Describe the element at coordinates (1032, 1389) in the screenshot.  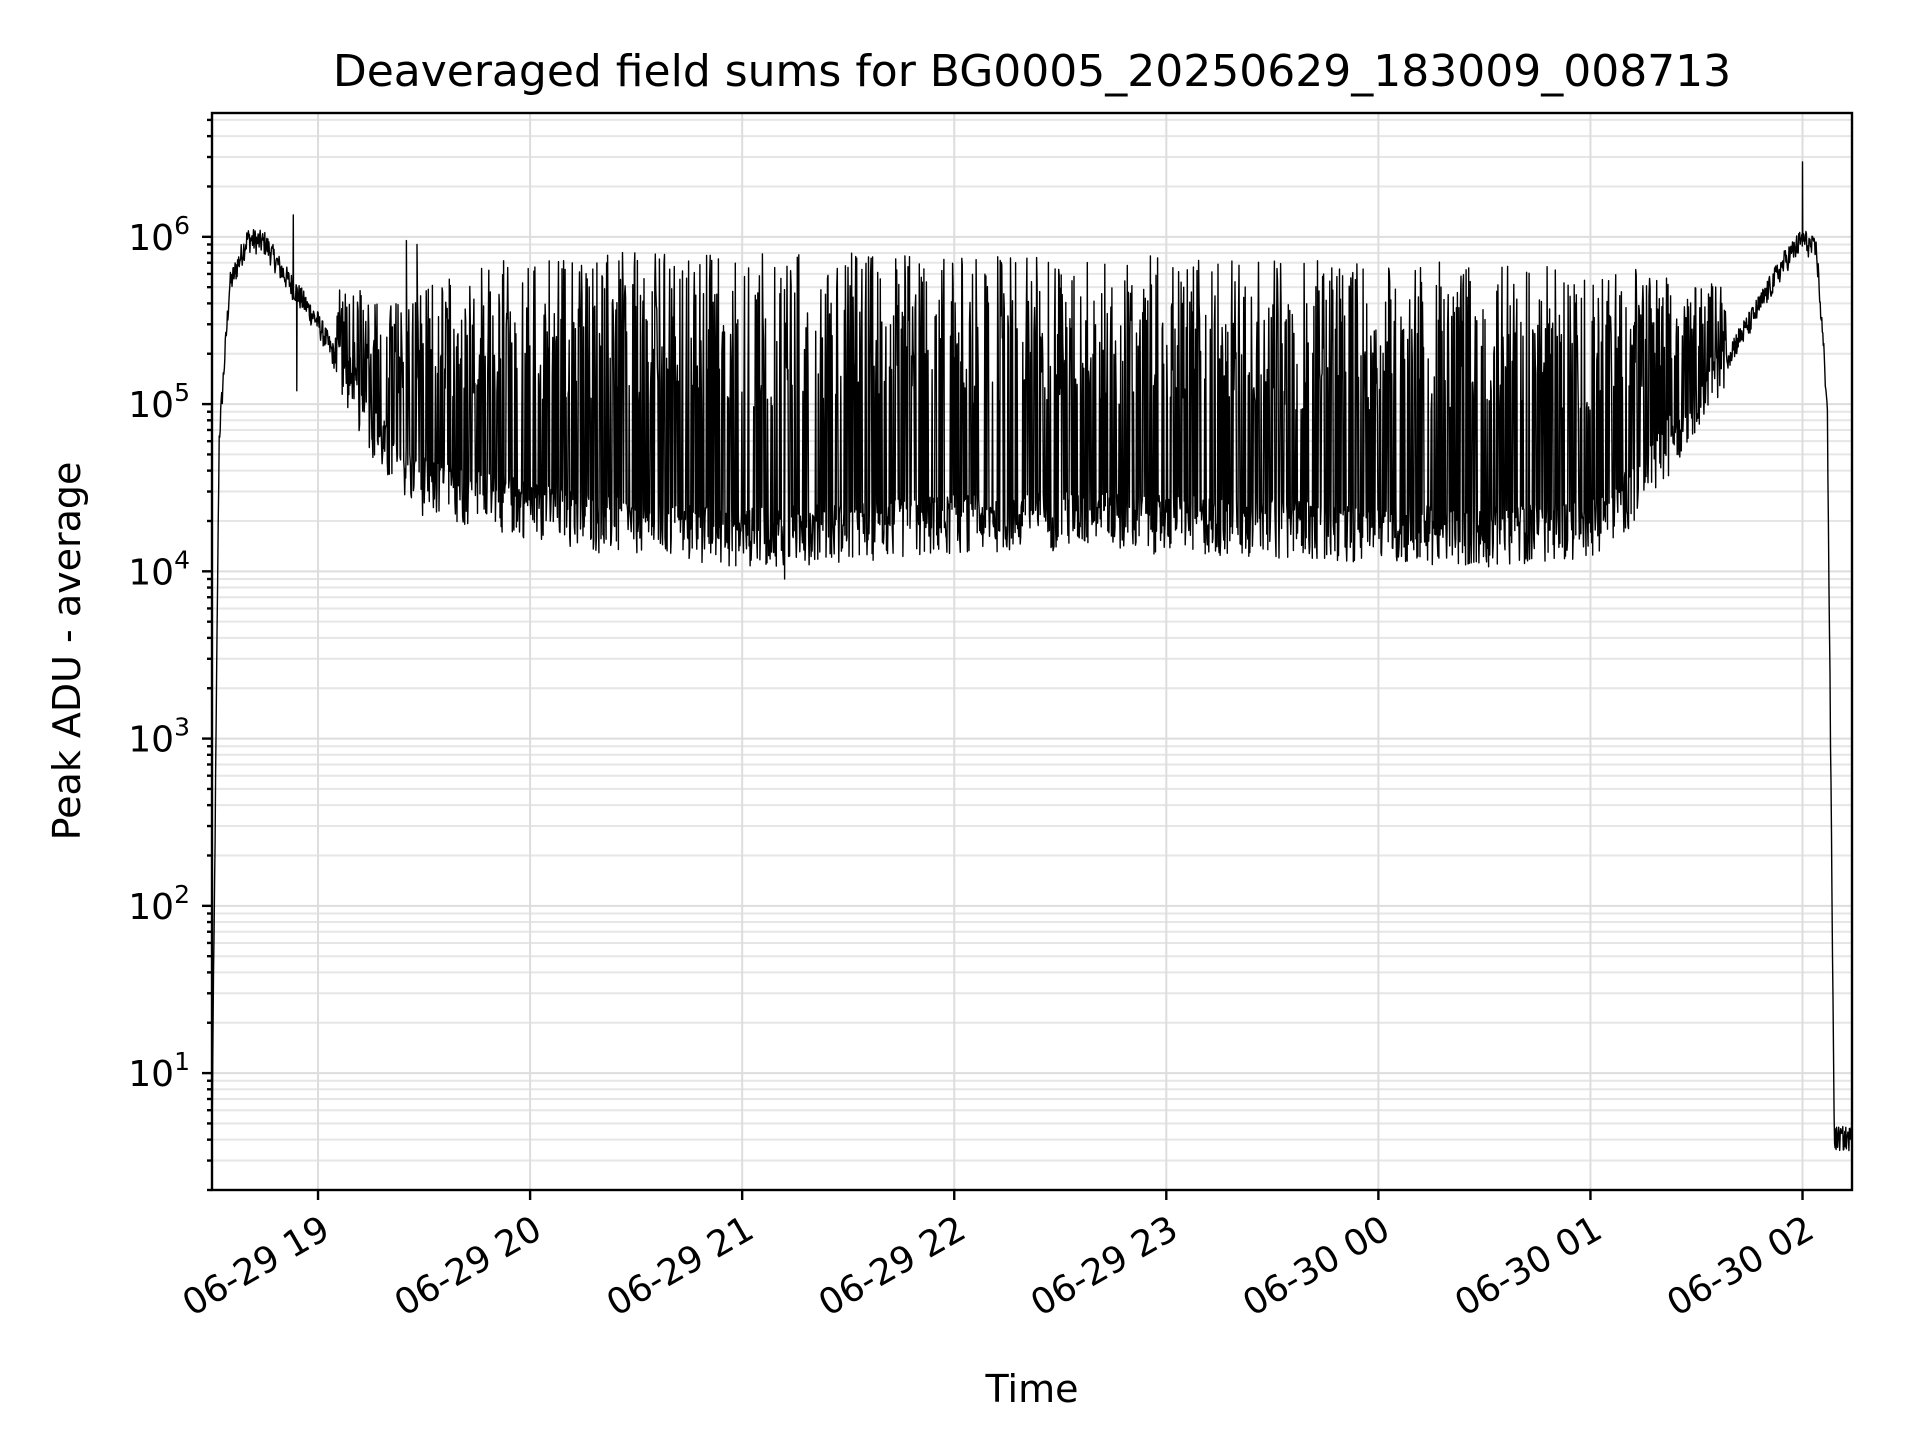
I see `x-axis-label: Time` at that location.